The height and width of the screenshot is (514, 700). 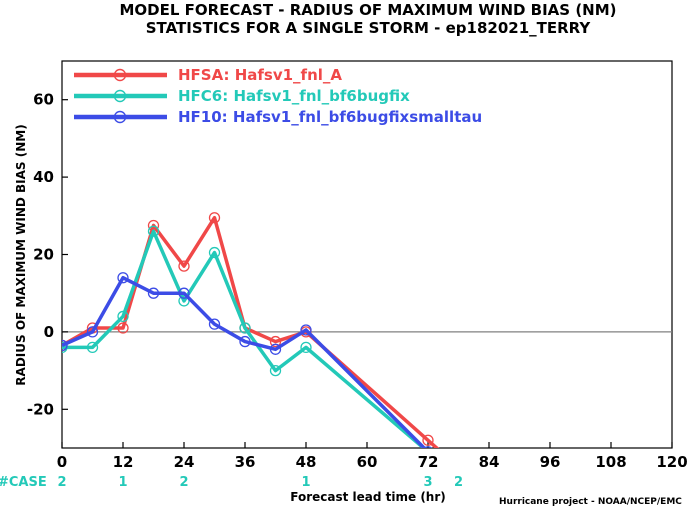 I want to click on y-tick-label: 0, so click(x=49, y=332).